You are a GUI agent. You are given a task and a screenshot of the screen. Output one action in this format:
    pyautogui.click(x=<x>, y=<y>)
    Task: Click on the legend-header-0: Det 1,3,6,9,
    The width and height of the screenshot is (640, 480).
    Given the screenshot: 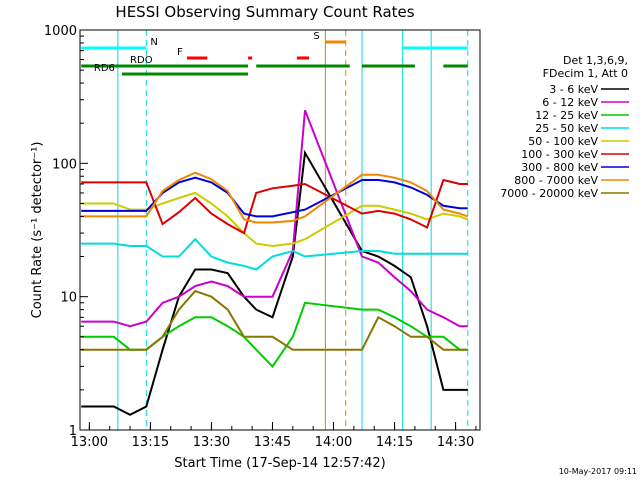 What is the action you would take?
    pyautogui.click(x=595, y=60)
    